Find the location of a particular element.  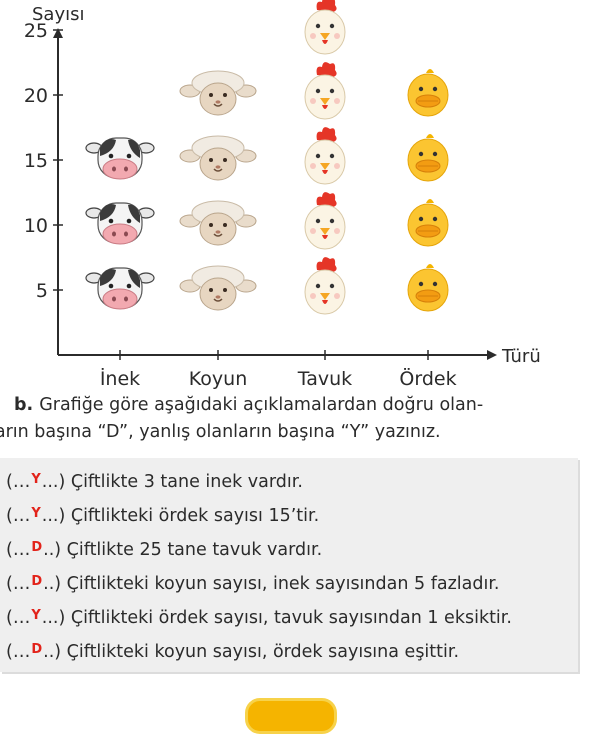

answer-field-3: D is located at coordinates (37, 547).